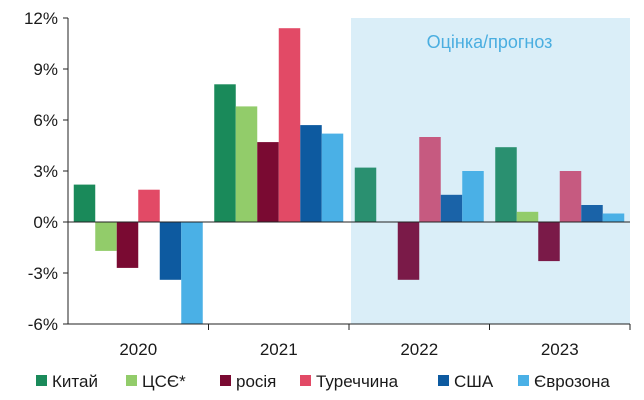  Describe the element at coordinates (289, 125) in the screenshot. I see `bar-Туреччина-2021` at that location.